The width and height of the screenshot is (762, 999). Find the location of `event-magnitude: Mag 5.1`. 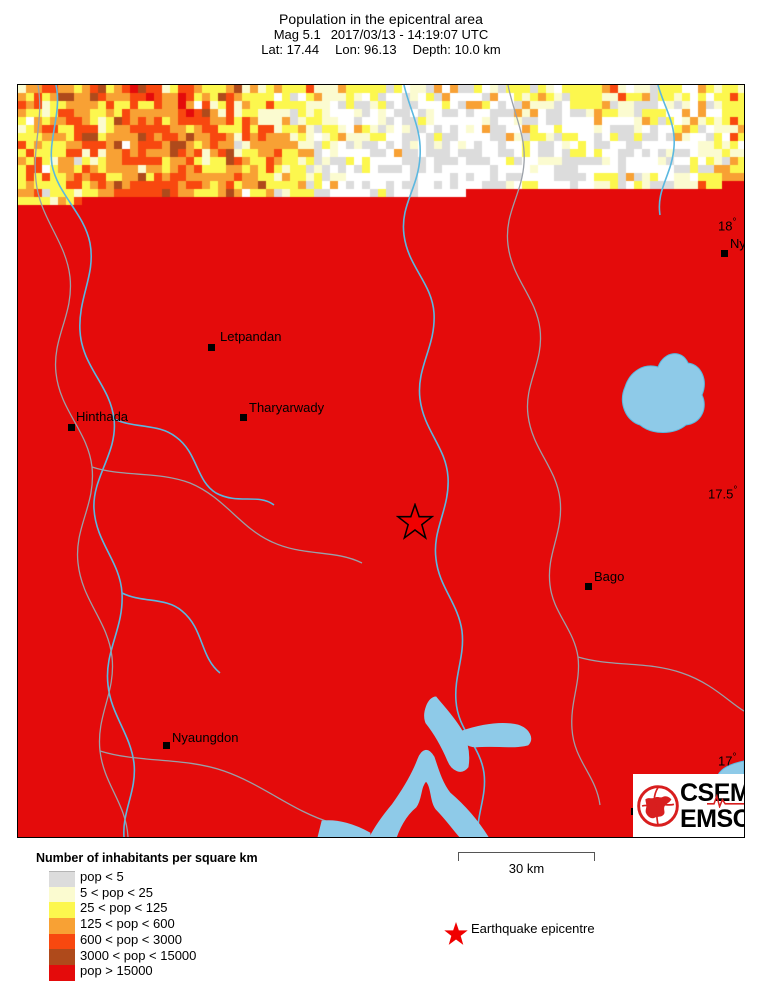

event-magnitude: Mag 5.1 is located at coordinates (297, 34).